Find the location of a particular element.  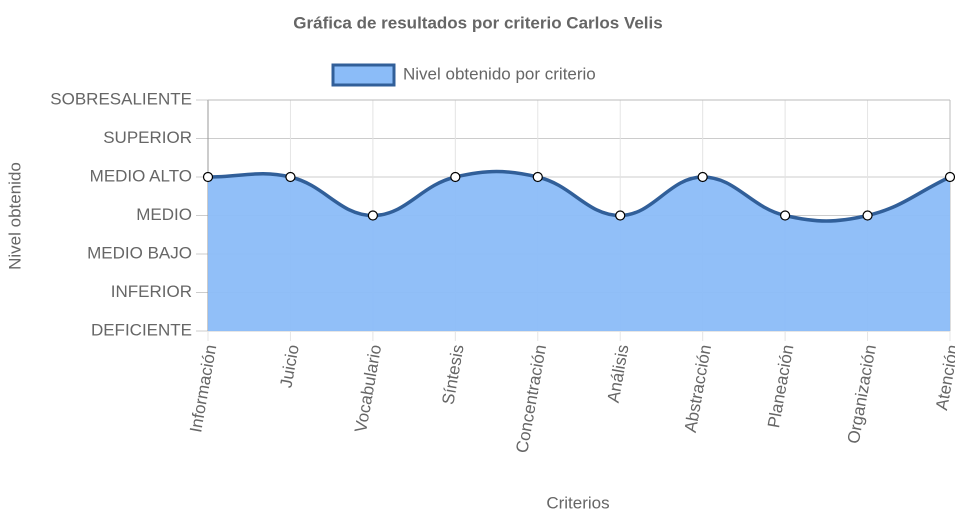

x-tick-label: Análisis is located at coordinates (618, 373).